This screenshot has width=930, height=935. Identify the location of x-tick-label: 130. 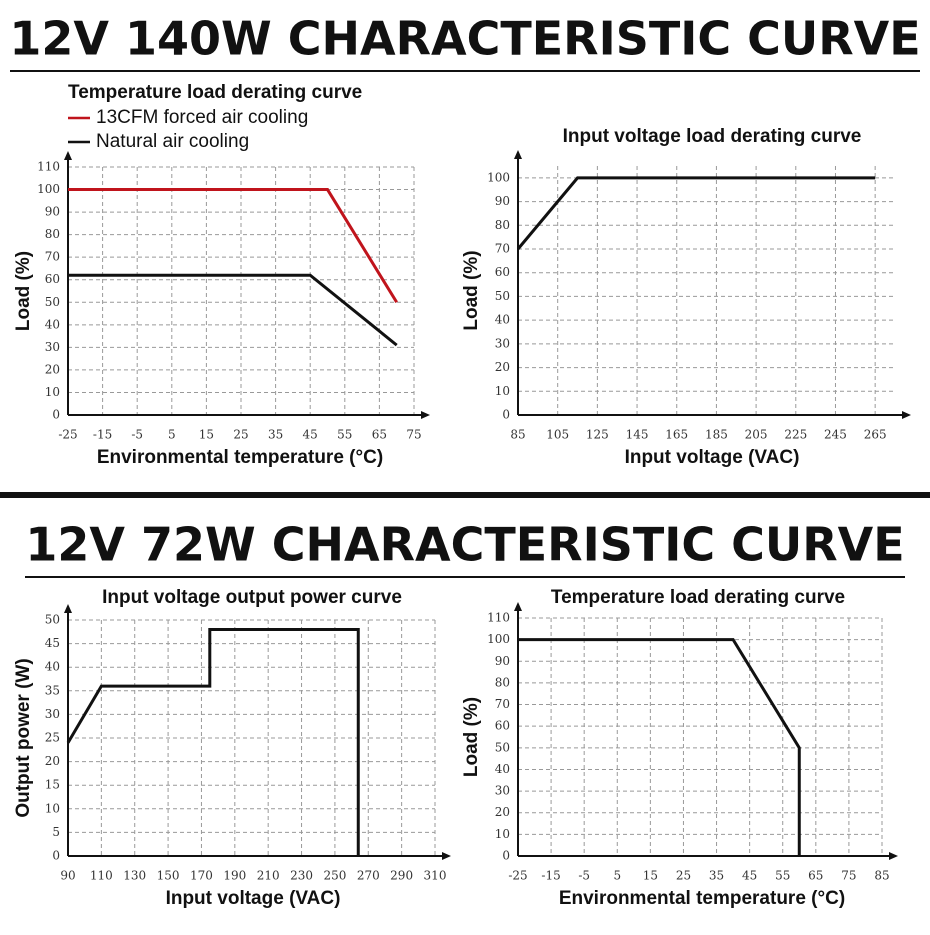
(134, 876).